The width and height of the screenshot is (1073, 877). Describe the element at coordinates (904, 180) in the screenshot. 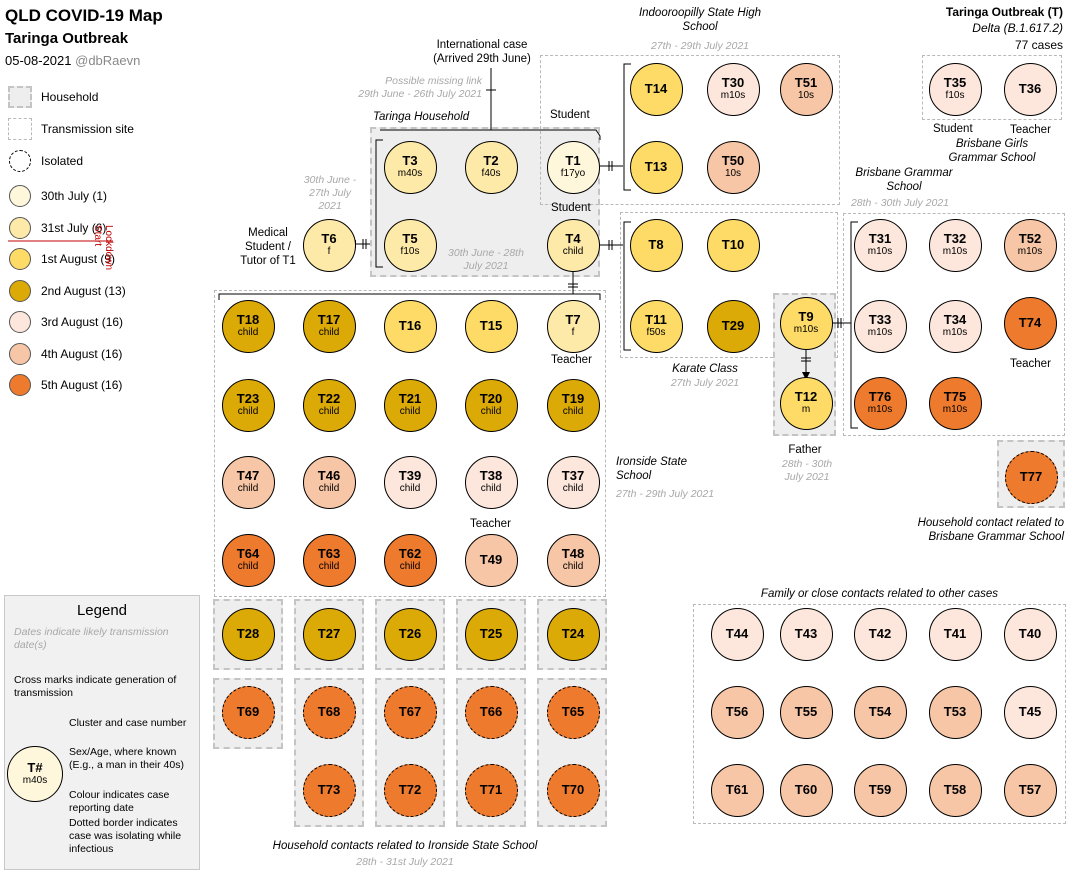

I see `bgs-label: Brisbane Grammar School` at that location.